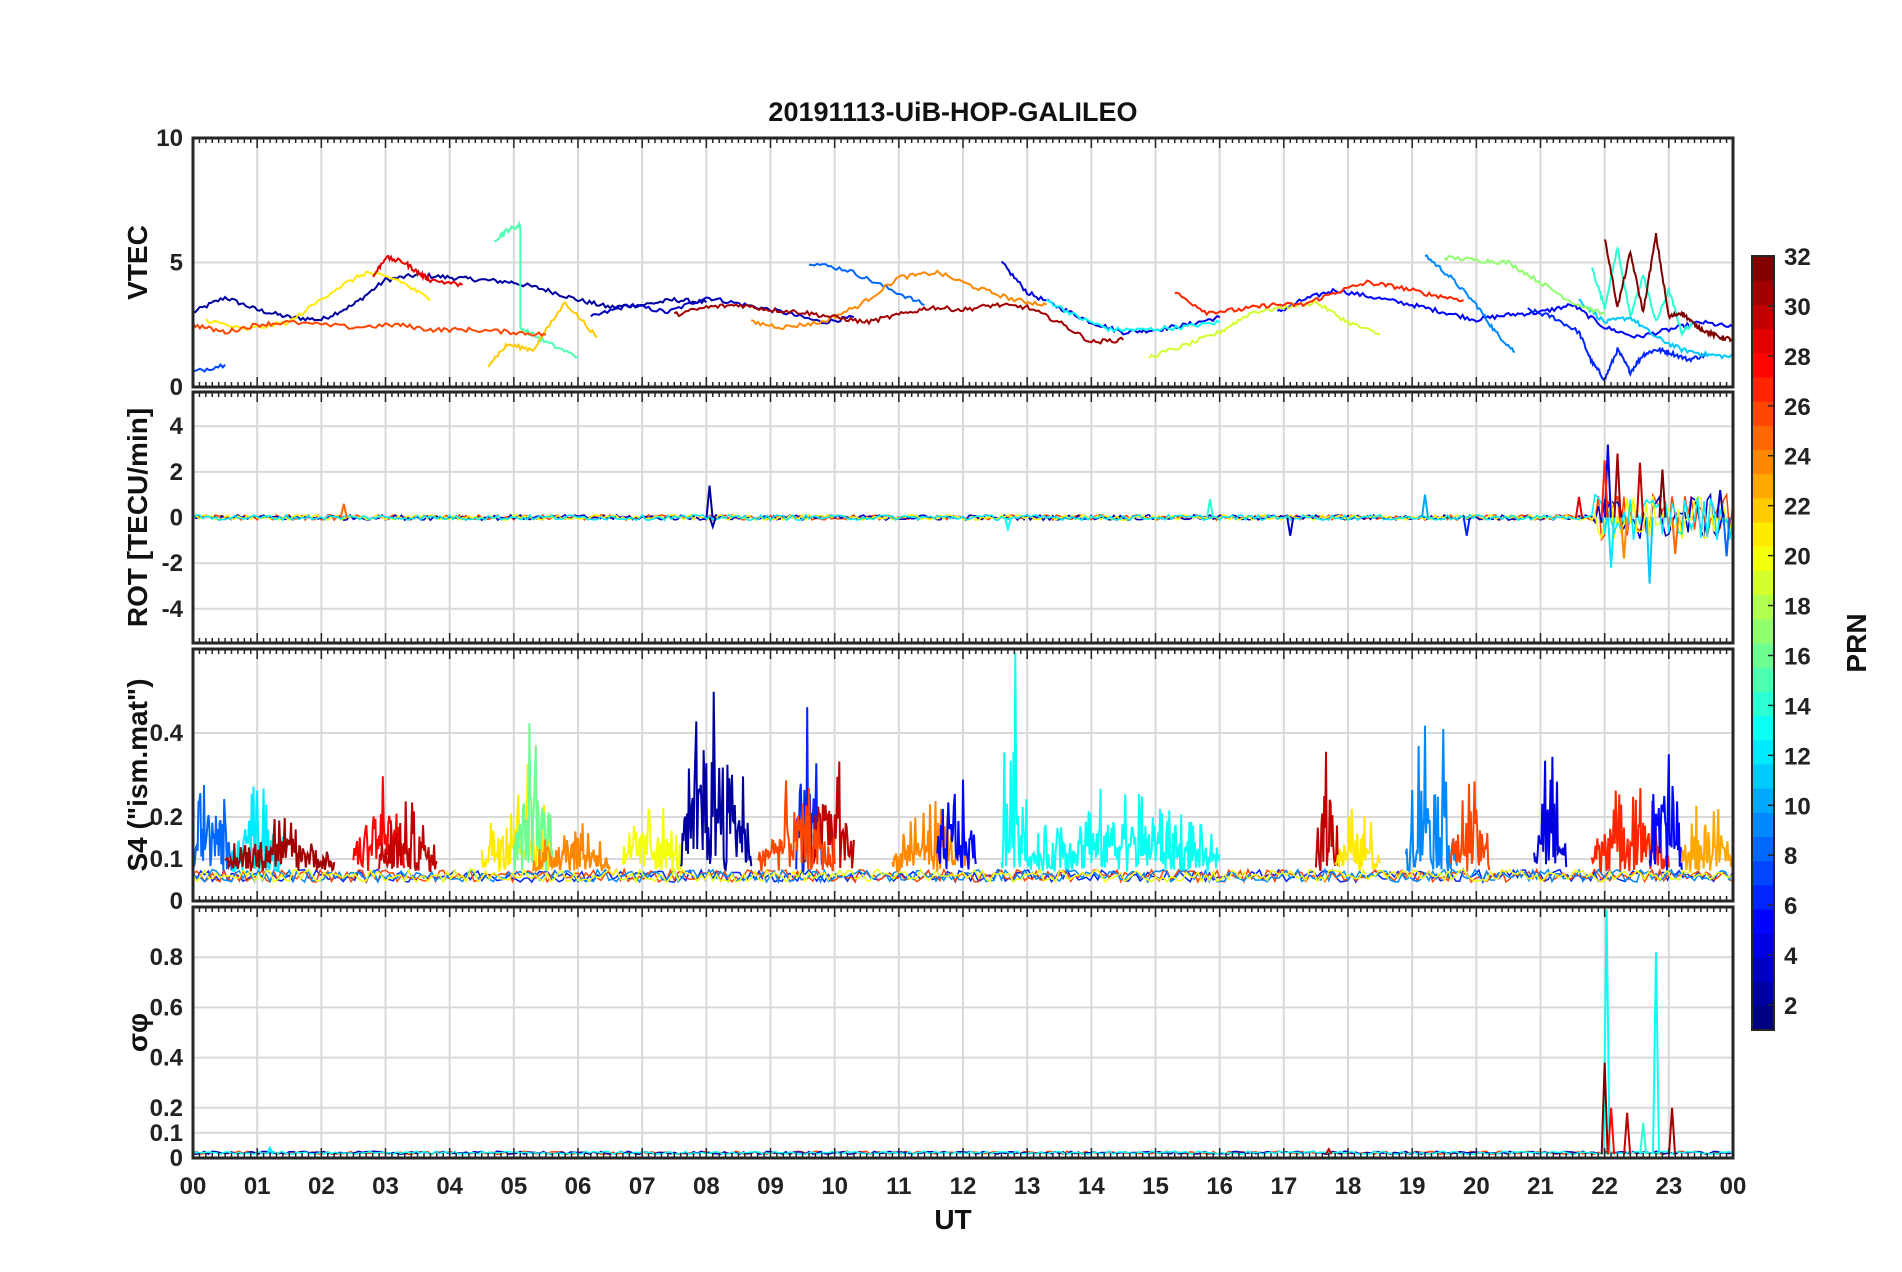 This screenshot has height=1272, width=1902. Describe the element at coordinates (137, 1032) in the screenshot. I see `y-axis-label: σφ` at that location.